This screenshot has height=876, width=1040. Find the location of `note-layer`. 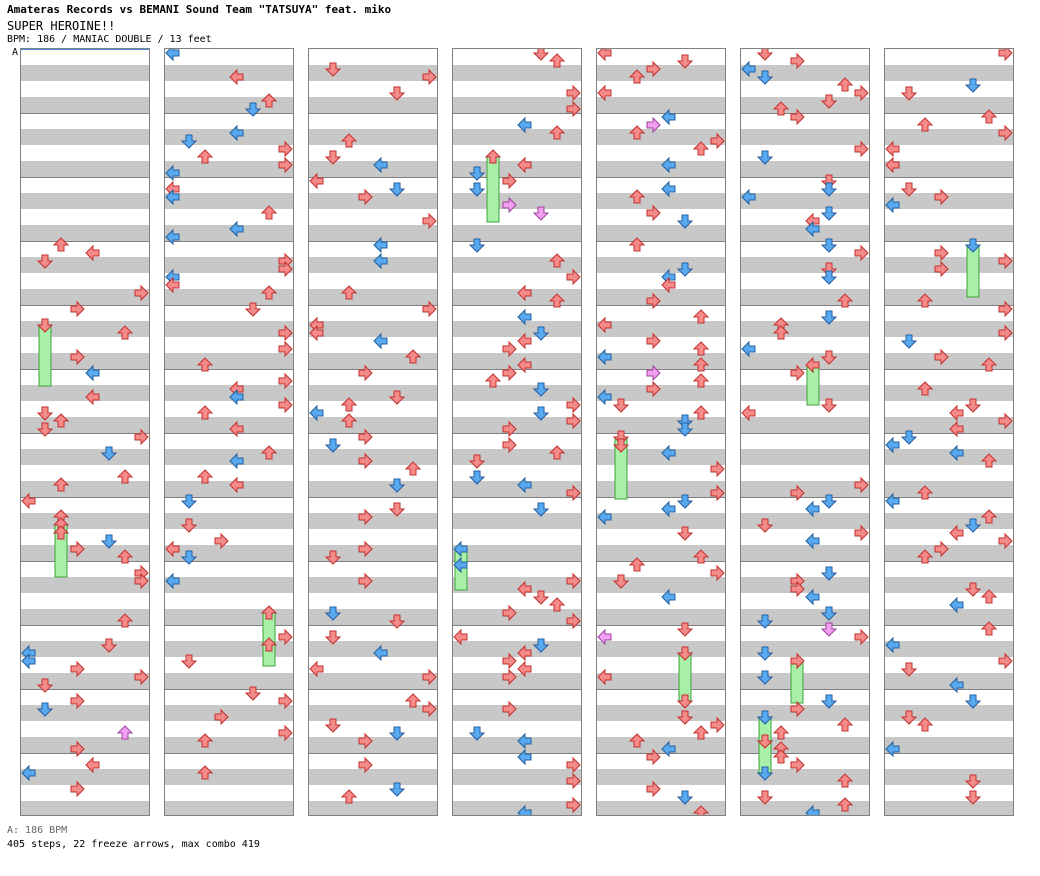

note-layer is located at coordinates (517, 432).